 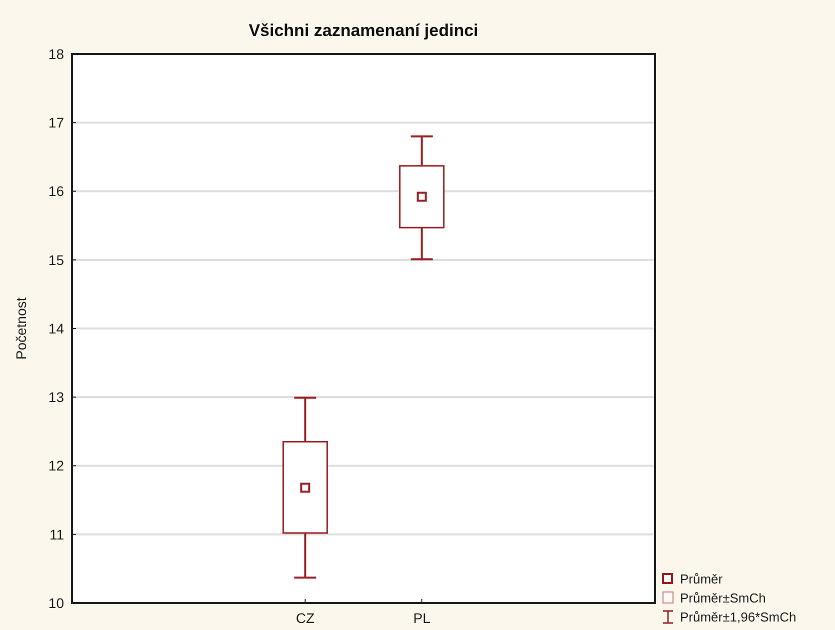 I want to click on y-tick-label: 11, so click(x=56, y=534).